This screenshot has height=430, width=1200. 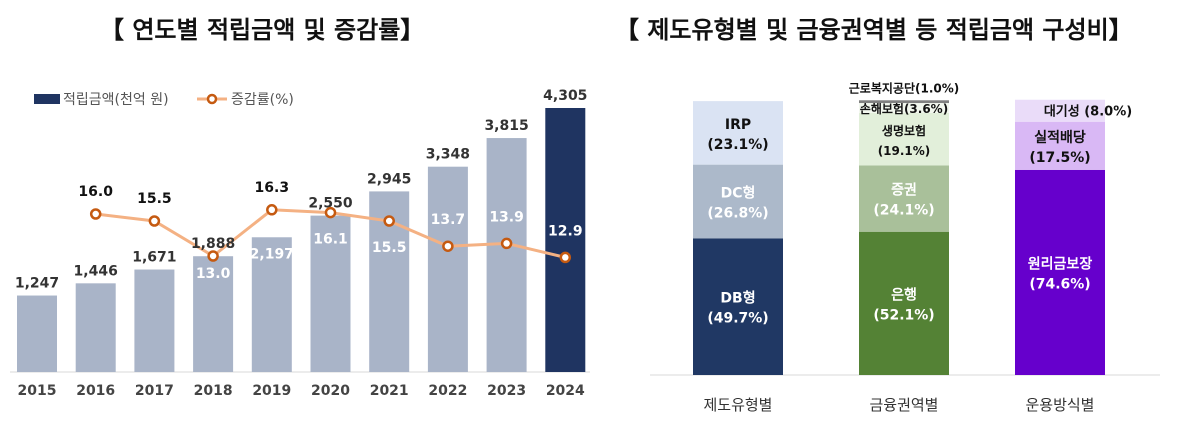 What do you see at coordinates (213, 391) in the screenshot?
I see `x-tick-2018: 2018` at bounding box center [213, 391].